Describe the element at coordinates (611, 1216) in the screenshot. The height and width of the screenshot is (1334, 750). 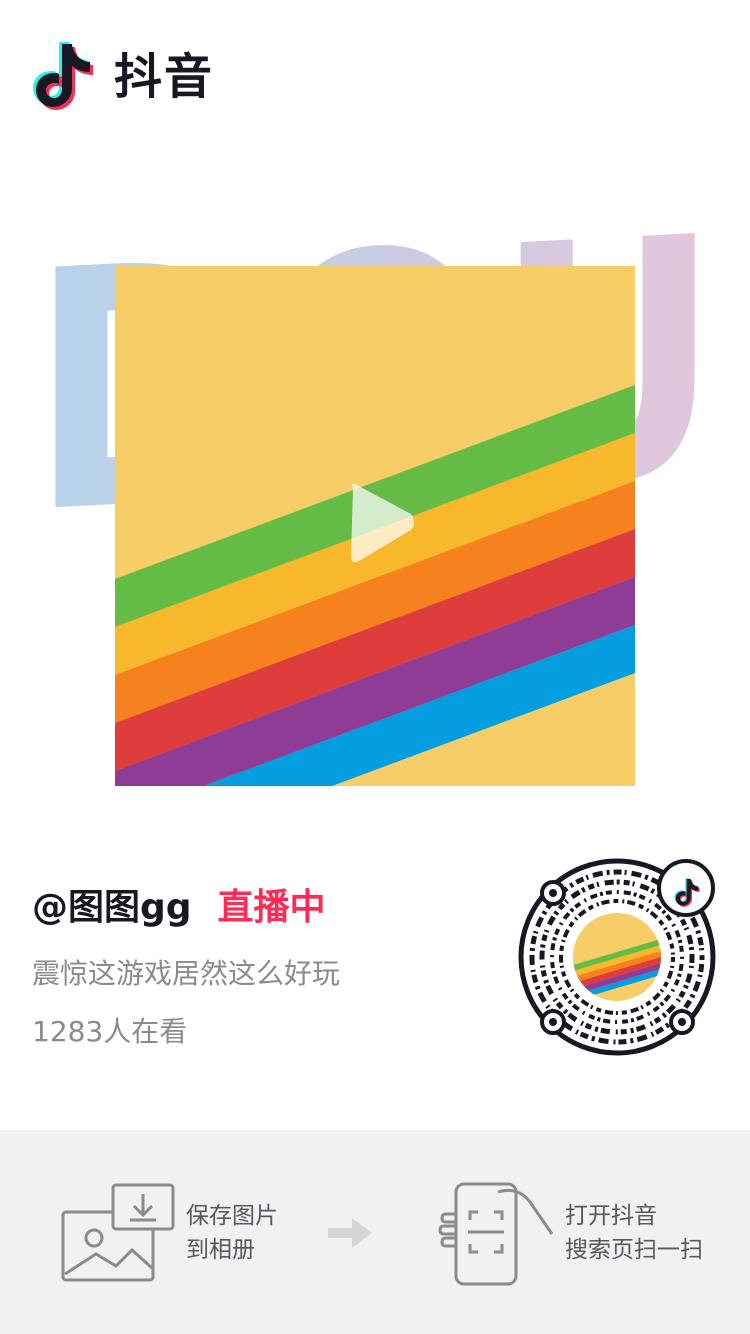
I see `step-scan-line1: 打开抖音` at that location.